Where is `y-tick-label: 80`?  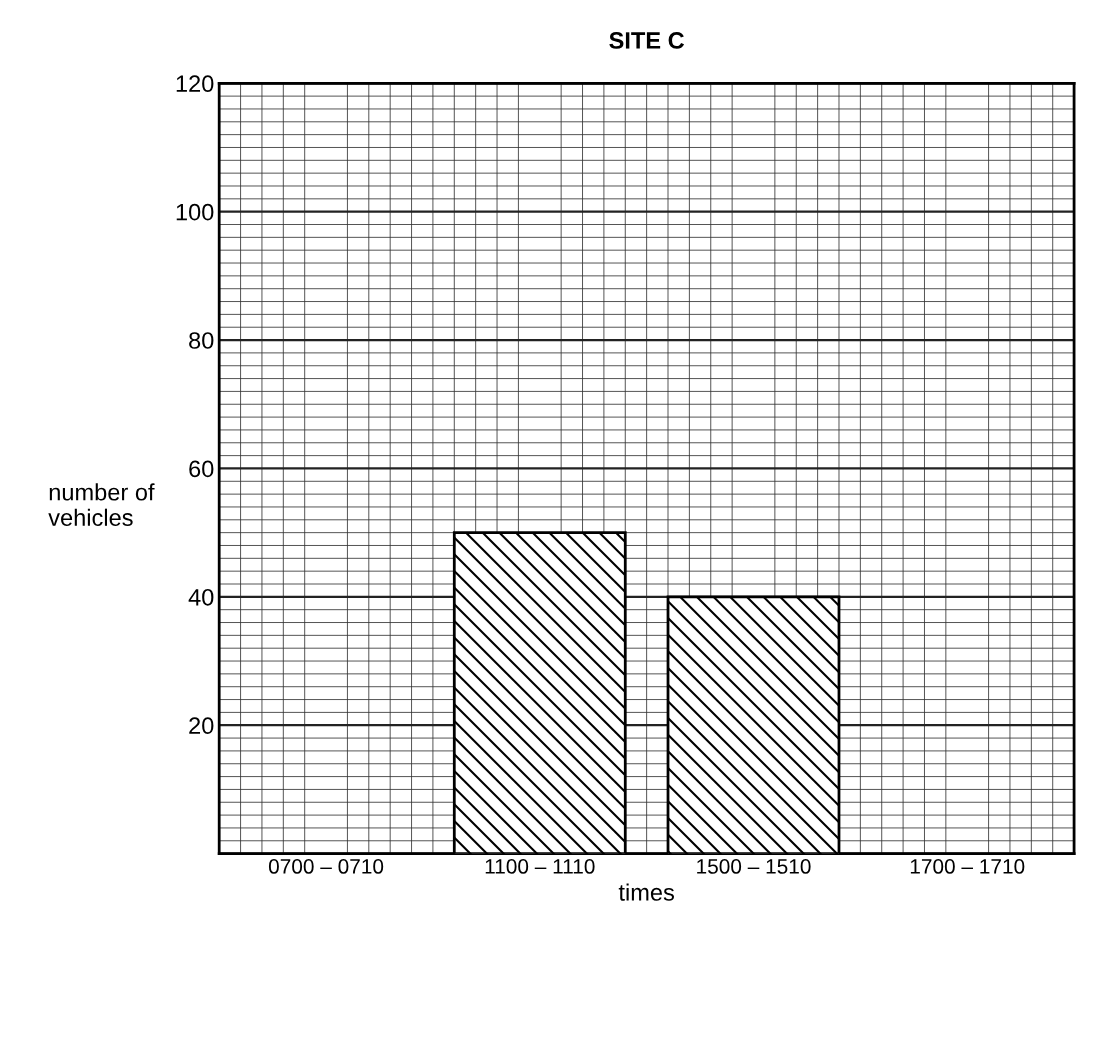
y-tick-label: 80 is located at coordinates (201, 340).